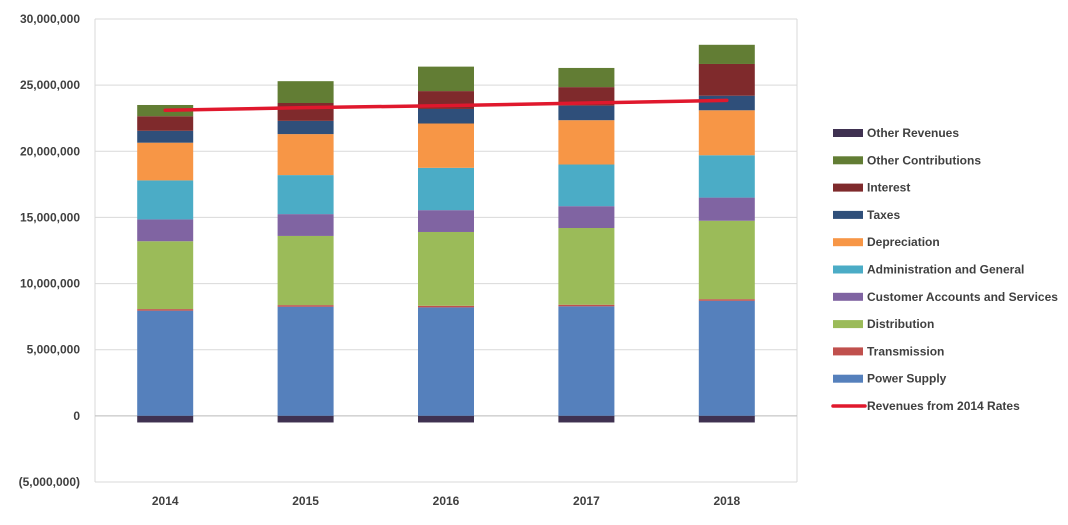  I want to click on x-tick-label: 2015, so click(305, 501).